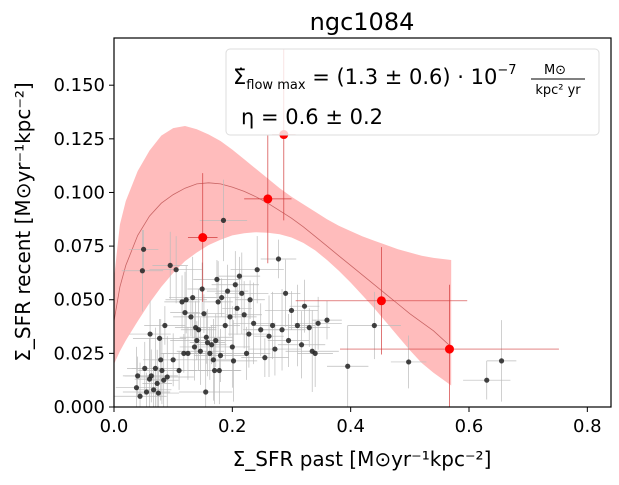  Describe the element at coordinates (469, 426) in the screenshot. I see `x-tick-label: 0.6` at that location.